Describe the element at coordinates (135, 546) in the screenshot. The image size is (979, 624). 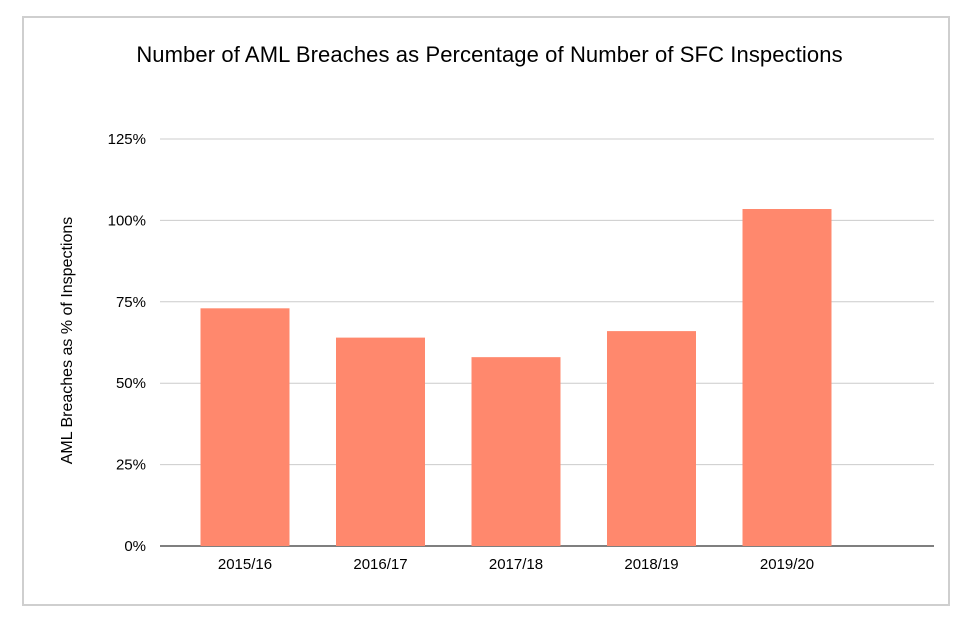
I see `y-tick-label: 0%` at that location.